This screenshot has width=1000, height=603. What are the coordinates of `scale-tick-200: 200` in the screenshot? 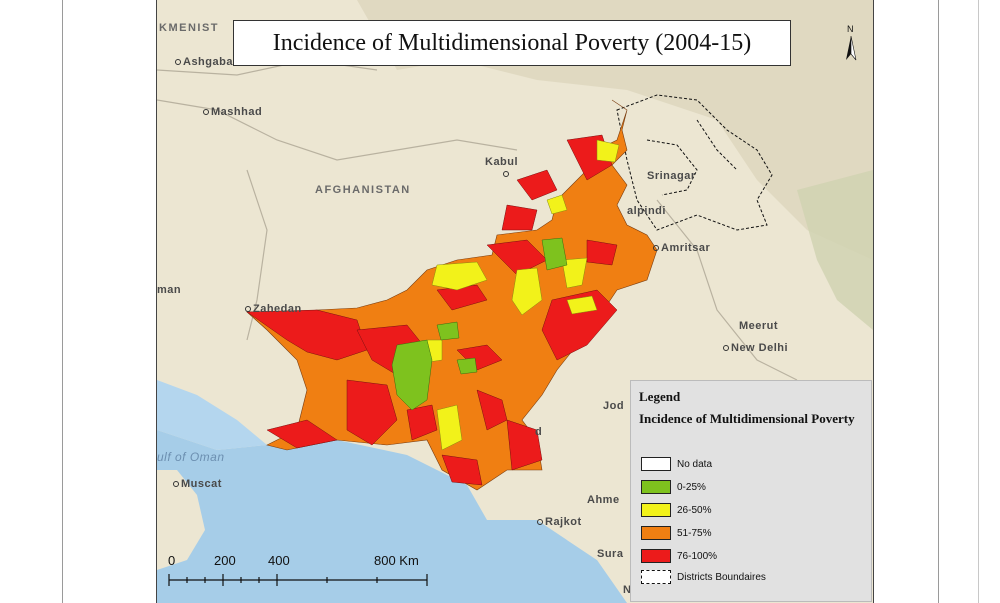 It's located at (225, 560).